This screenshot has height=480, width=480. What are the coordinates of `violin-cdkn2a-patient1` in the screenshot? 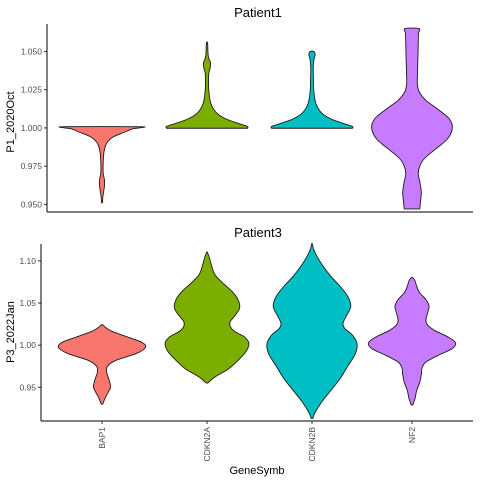 It's located at (207, 85).